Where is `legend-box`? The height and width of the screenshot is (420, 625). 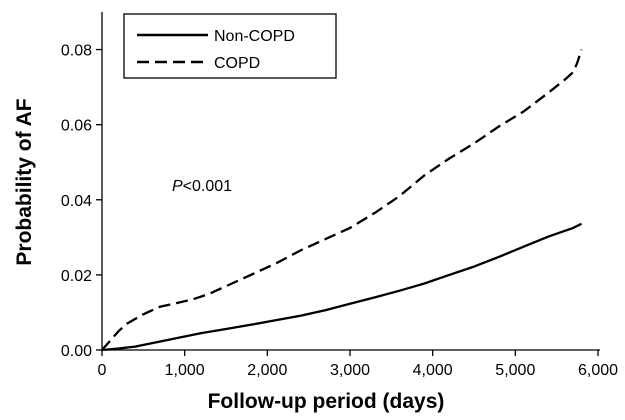 legend-box is located at coordinates (230, 46).